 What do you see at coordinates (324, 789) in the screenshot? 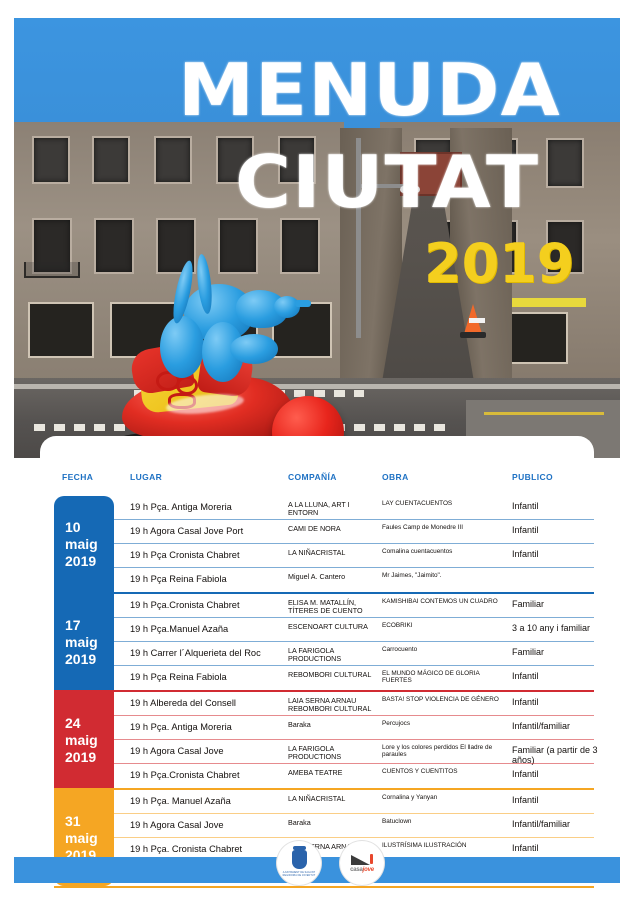
I see `group-divider` at bounding box center [324, 789].